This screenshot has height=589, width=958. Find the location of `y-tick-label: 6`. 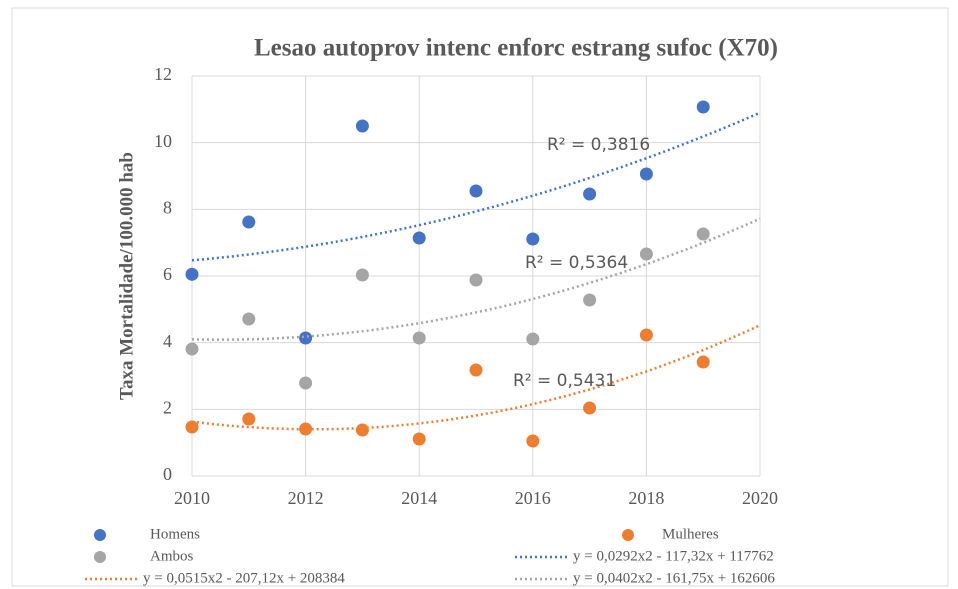

y-tick-label: 6 is located at coordinates (167, 274).